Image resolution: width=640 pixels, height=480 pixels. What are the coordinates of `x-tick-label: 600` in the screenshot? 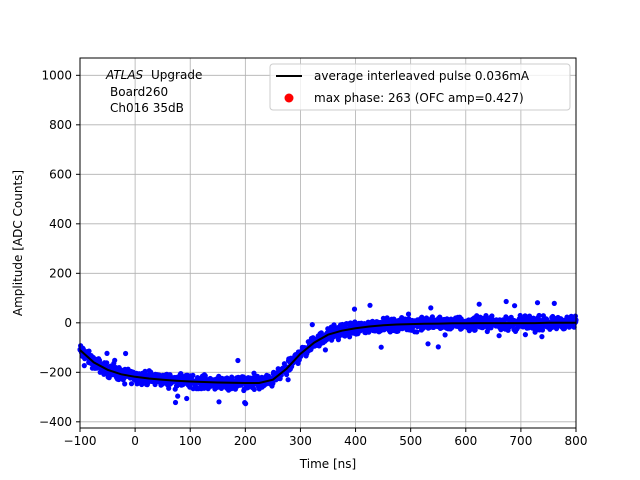 It's located at (465, 441).